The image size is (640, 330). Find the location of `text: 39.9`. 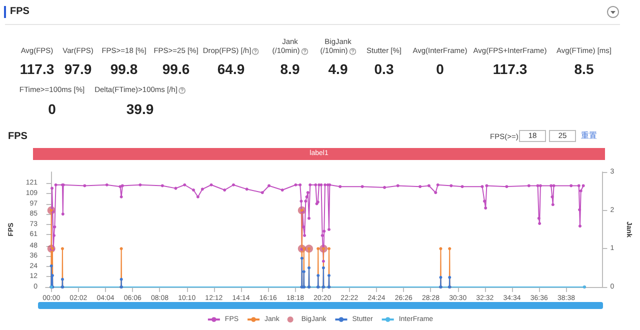

text: 39.9 is located at coordinates (140, 109).